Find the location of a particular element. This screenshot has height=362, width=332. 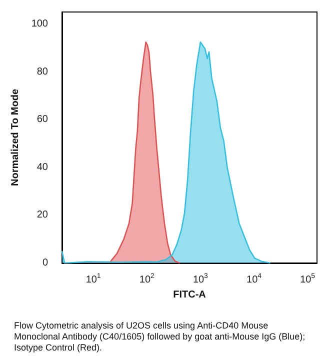

y-tick-label: 60 is located at coordinates (42, 120).